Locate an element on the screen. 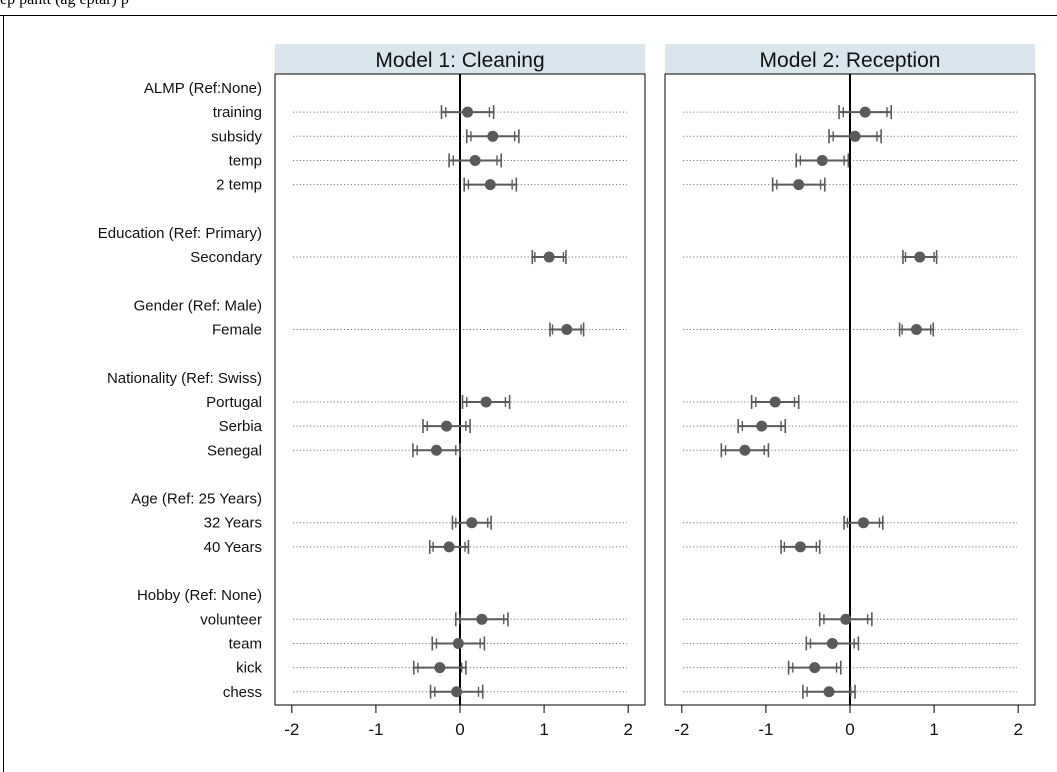 The width and height of the screenshot is (1057, 772). row-label: Senegal is located at coordinates (234, 450).